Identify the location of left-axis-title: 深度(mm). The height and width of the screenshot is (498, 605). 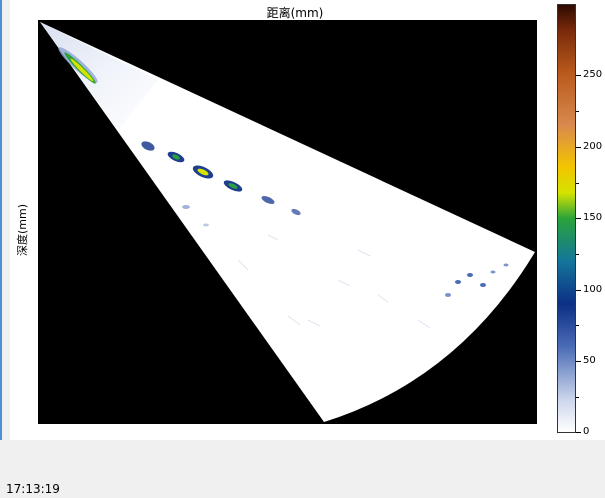
(22, 230).